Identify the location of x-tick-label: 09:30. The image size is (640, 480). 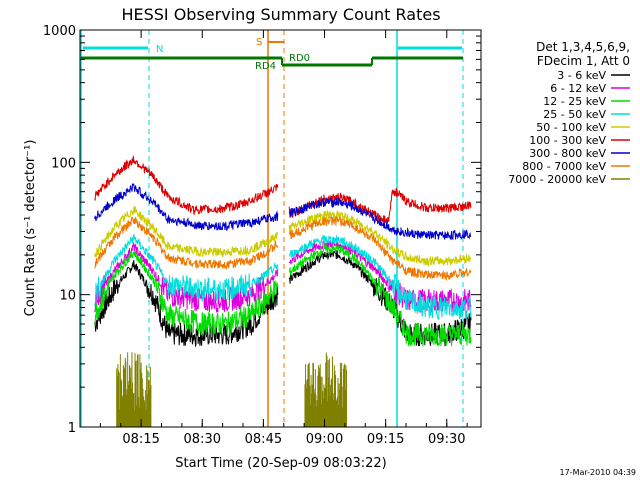
(446, 439).